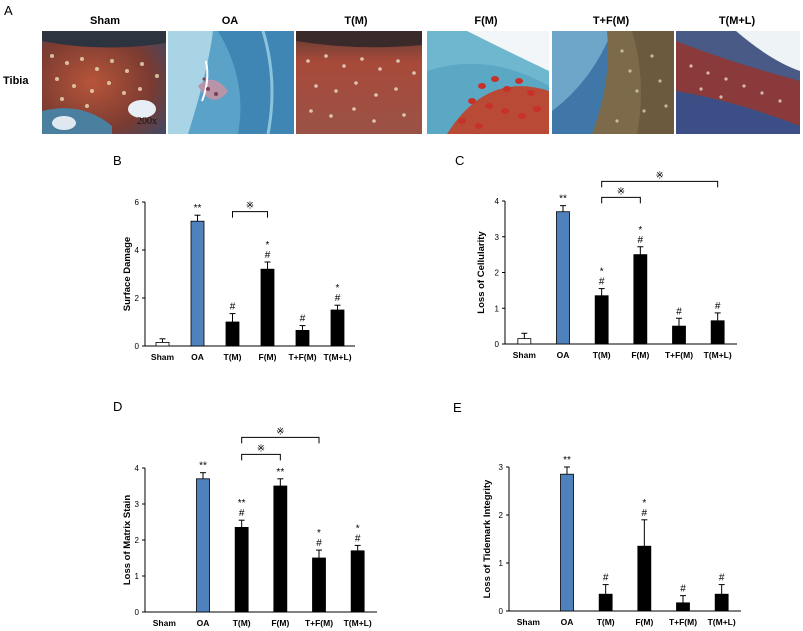  What do you see at coordinates (644, 578) in the screenshot?
I see `bar-f-m-` at bounding box center [644, 578].